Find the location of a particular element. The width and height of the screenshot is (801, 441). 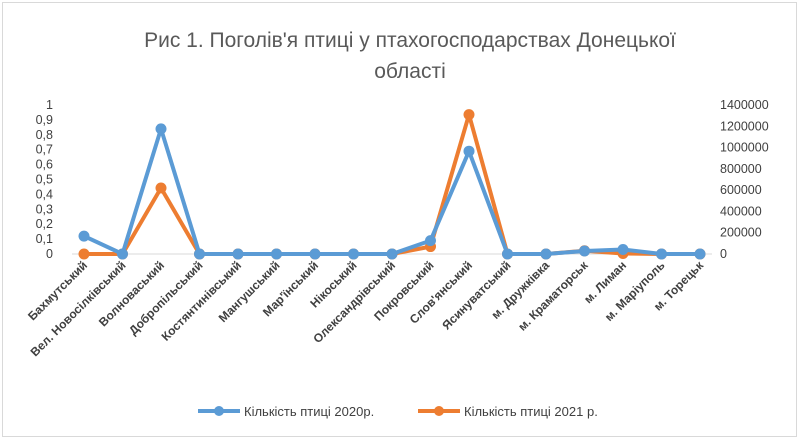

left-tick-label: 0,1 is located at coordinates (44, 239).